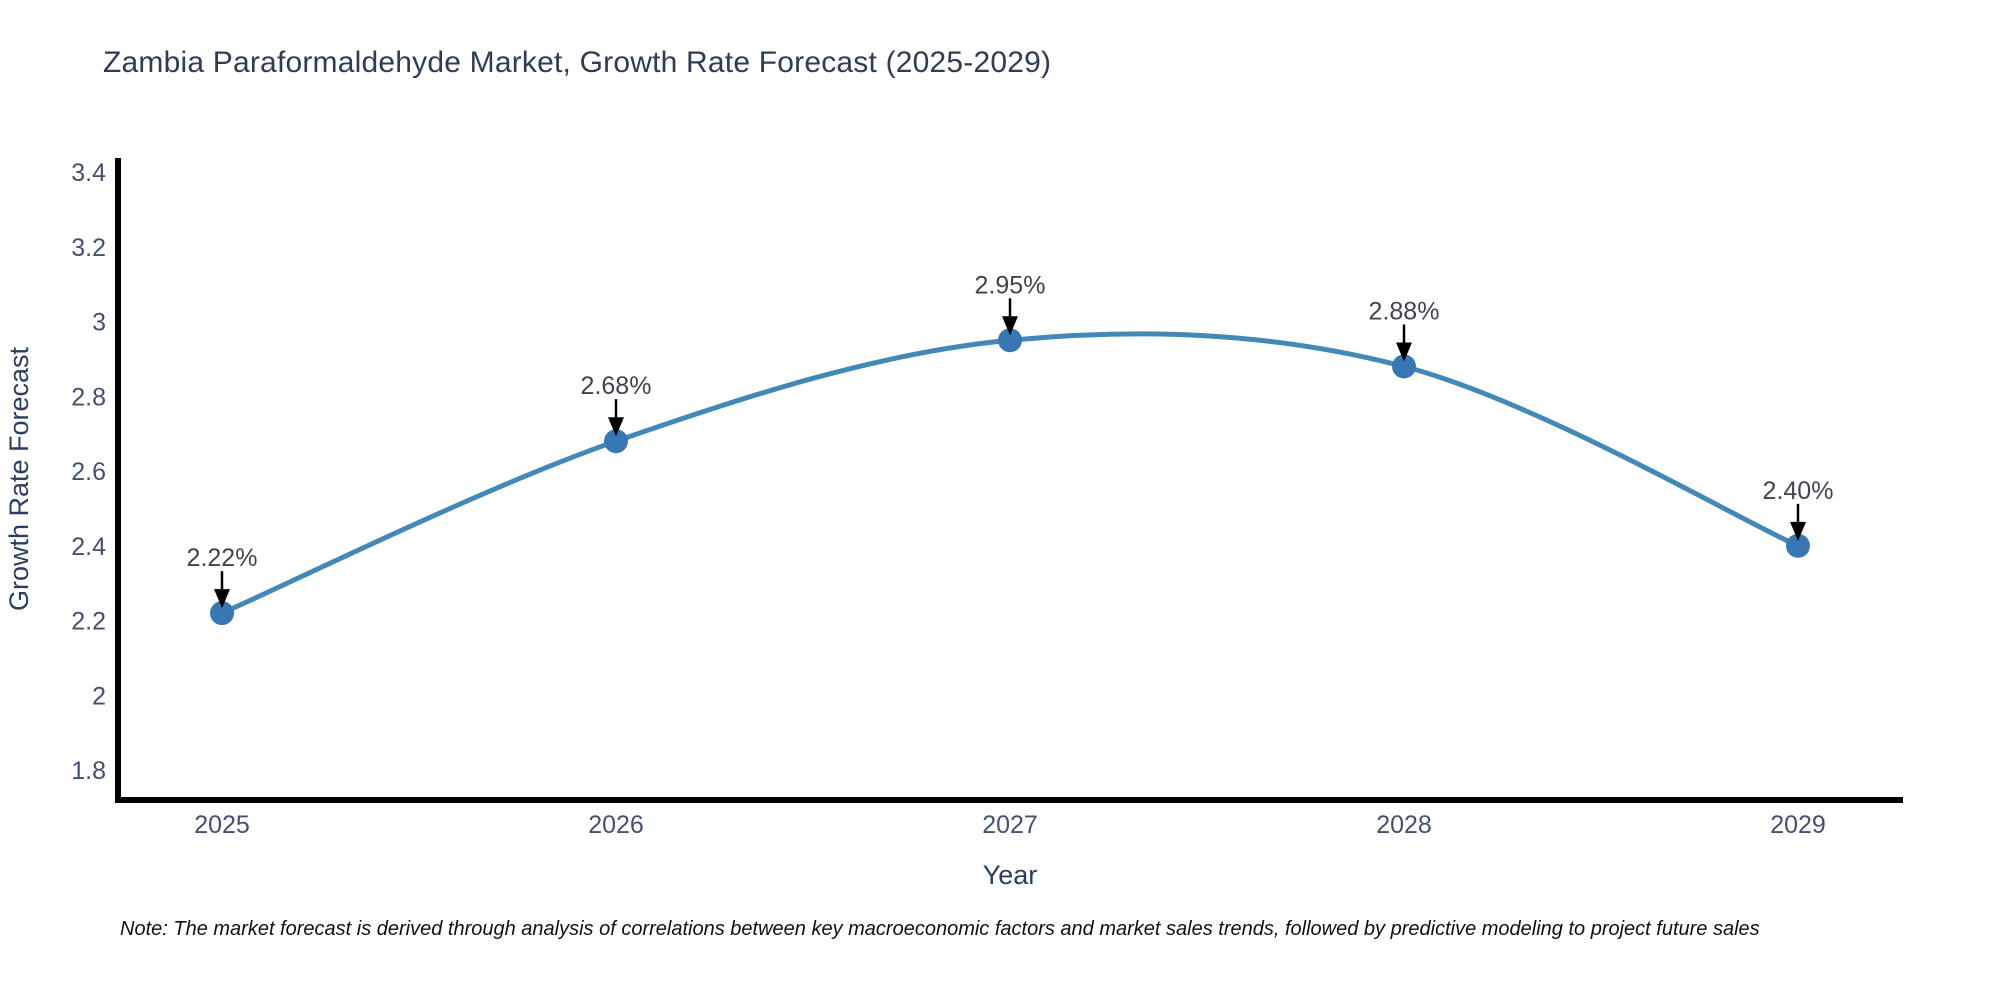  Describe the element at coordinates (1404, 825) in the screenshot. I see `x-tick-label: 2028` at that location.